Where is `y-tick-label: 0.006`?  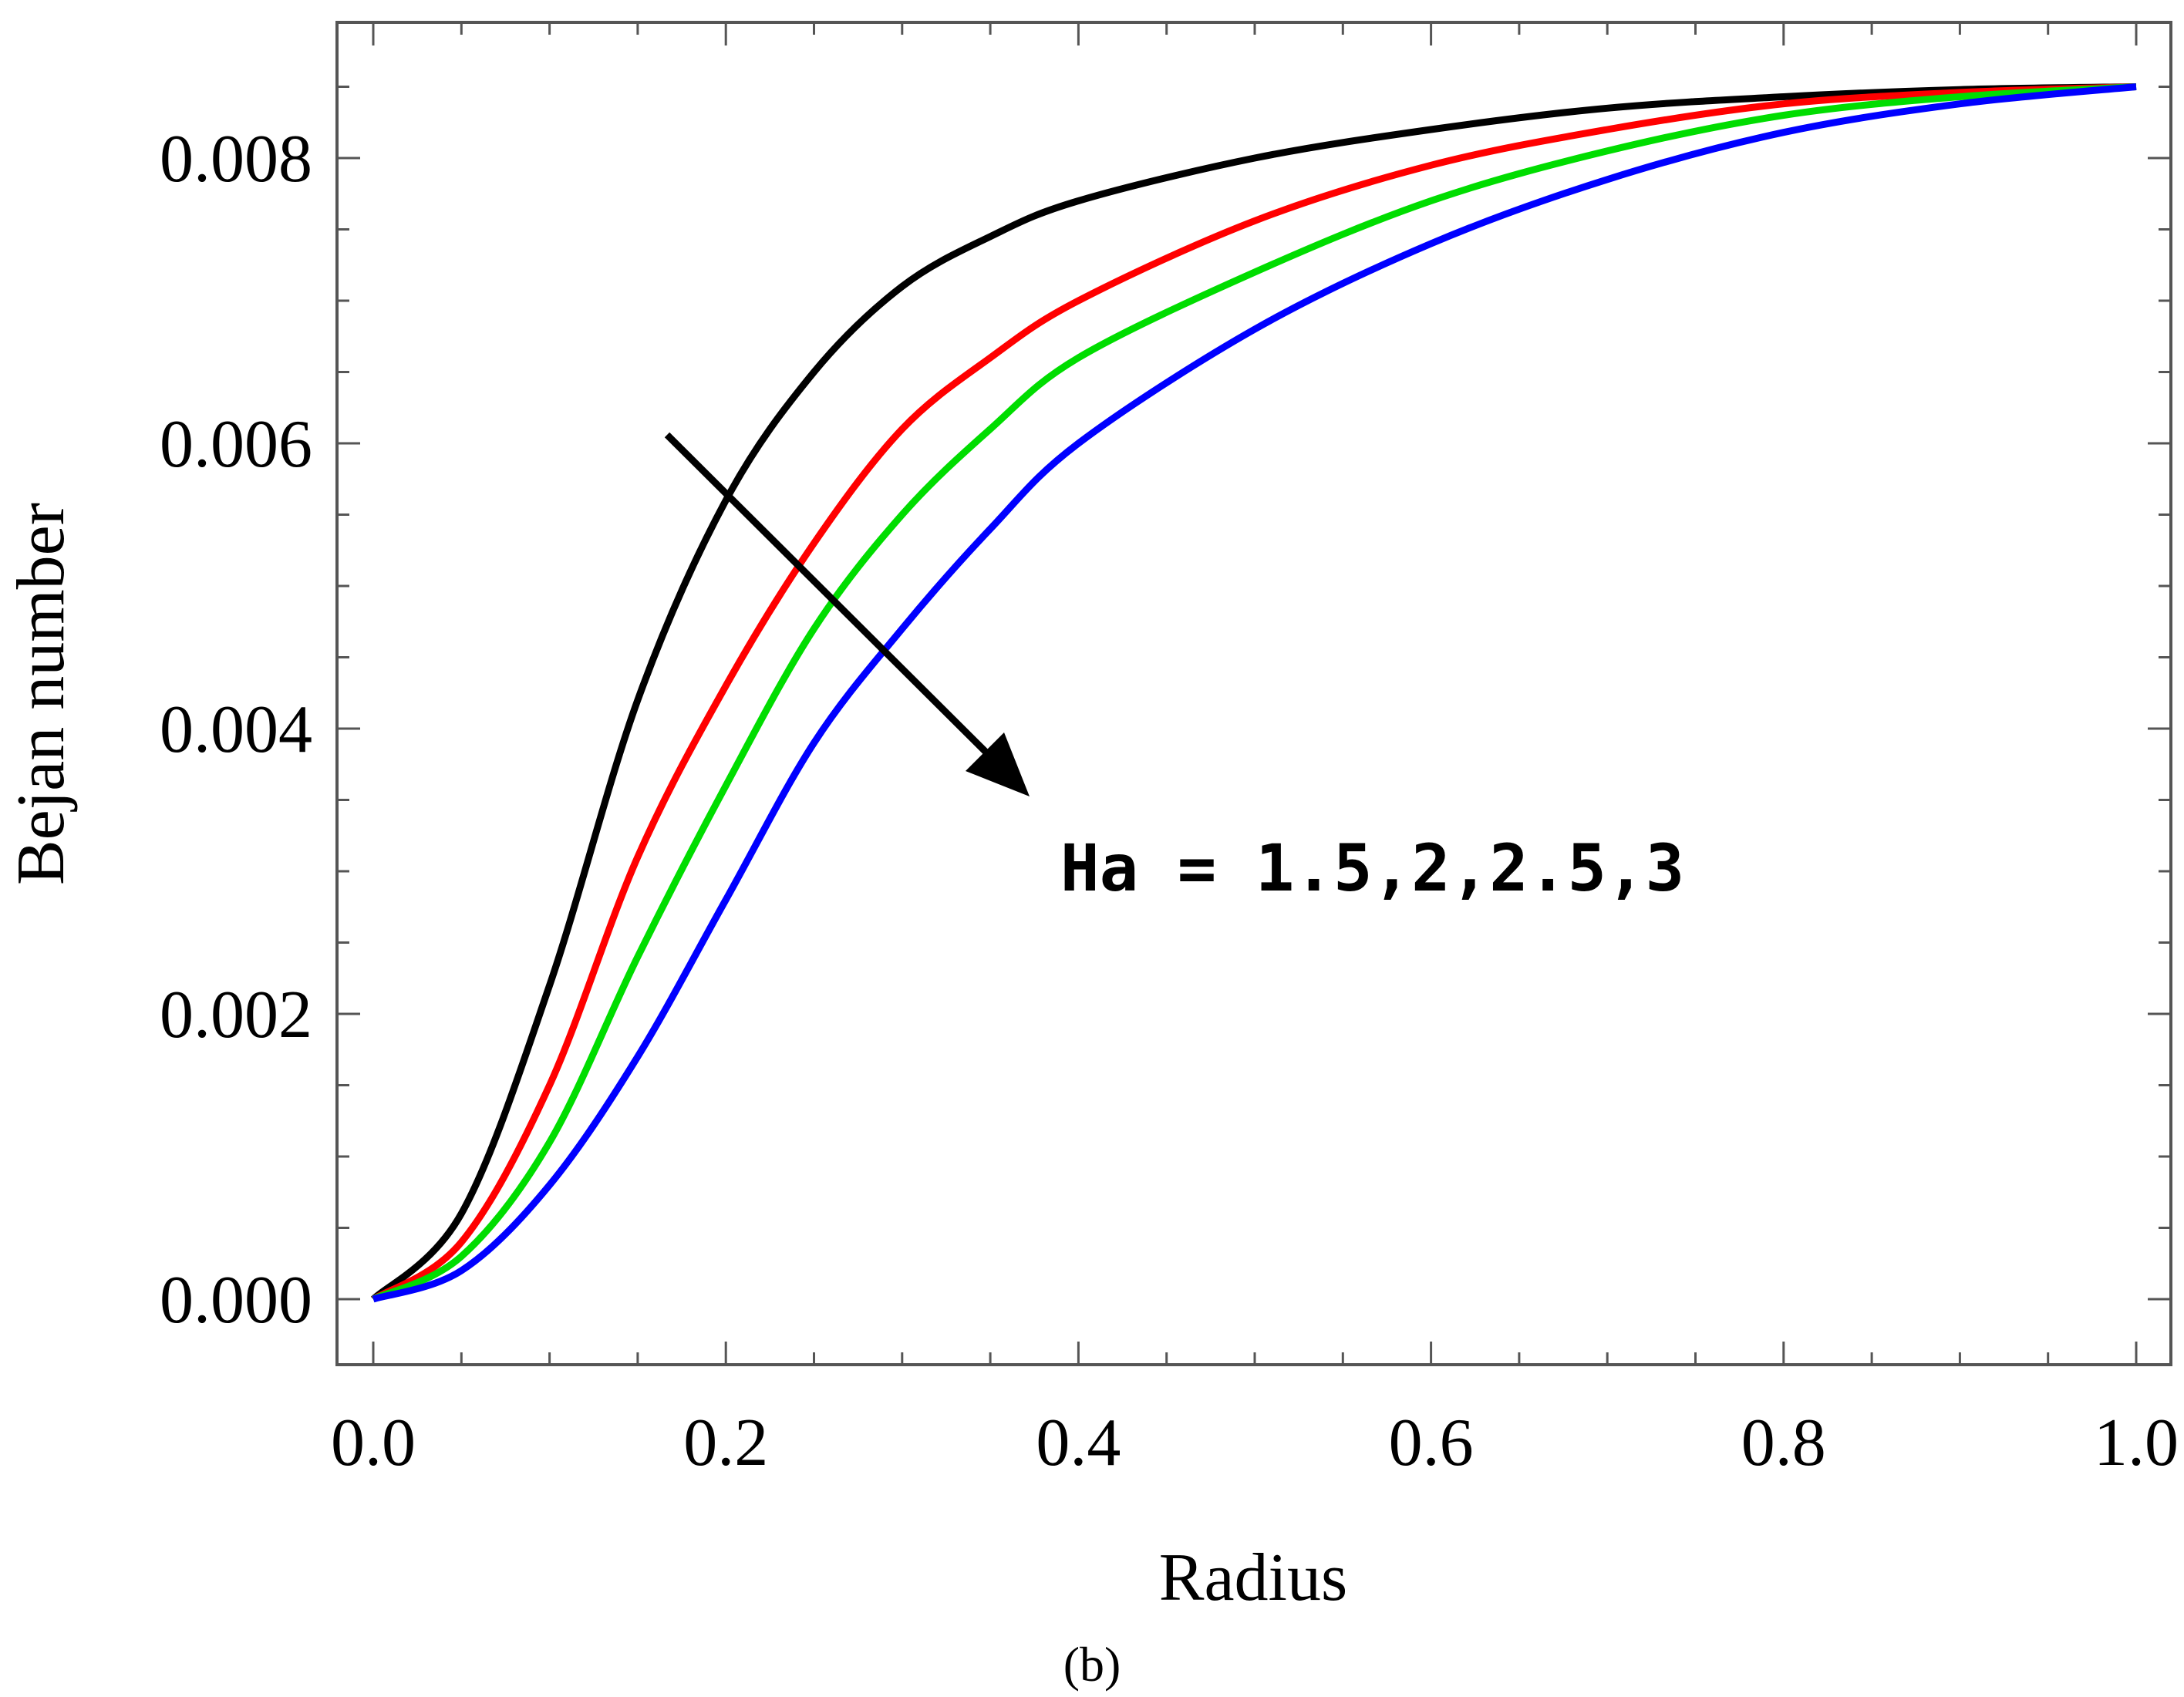 y-tick-label: 0.006 is located at coordinates (236, 444).